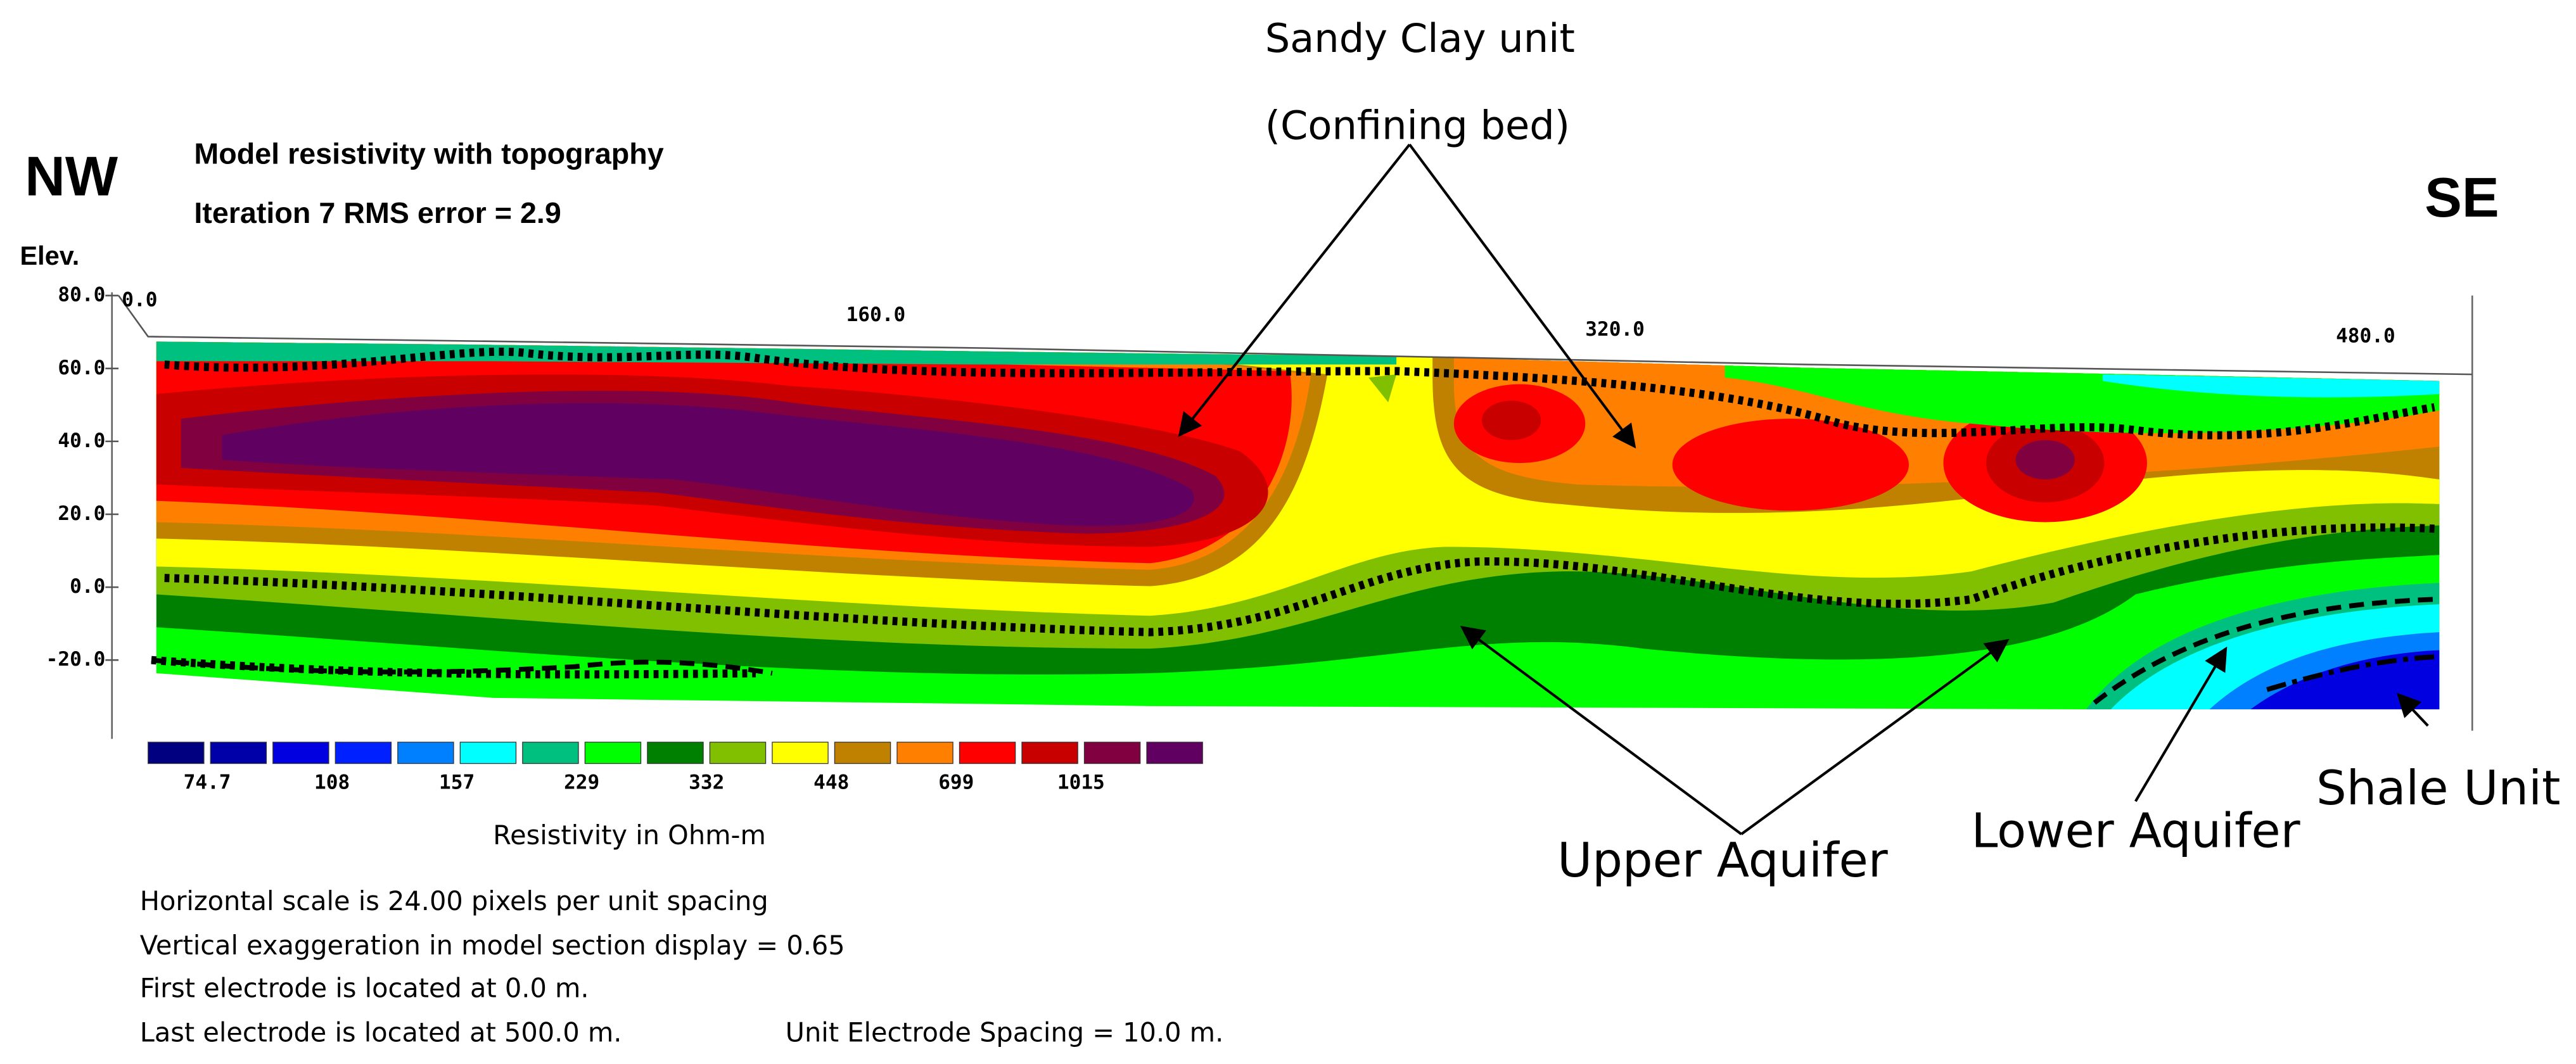 This screenshot has height=1064, width=2576. Describe the element at coordinates (381, 1032) in the screenshot. I see `note: Last electrode is located at 500.0 m.` at that location.